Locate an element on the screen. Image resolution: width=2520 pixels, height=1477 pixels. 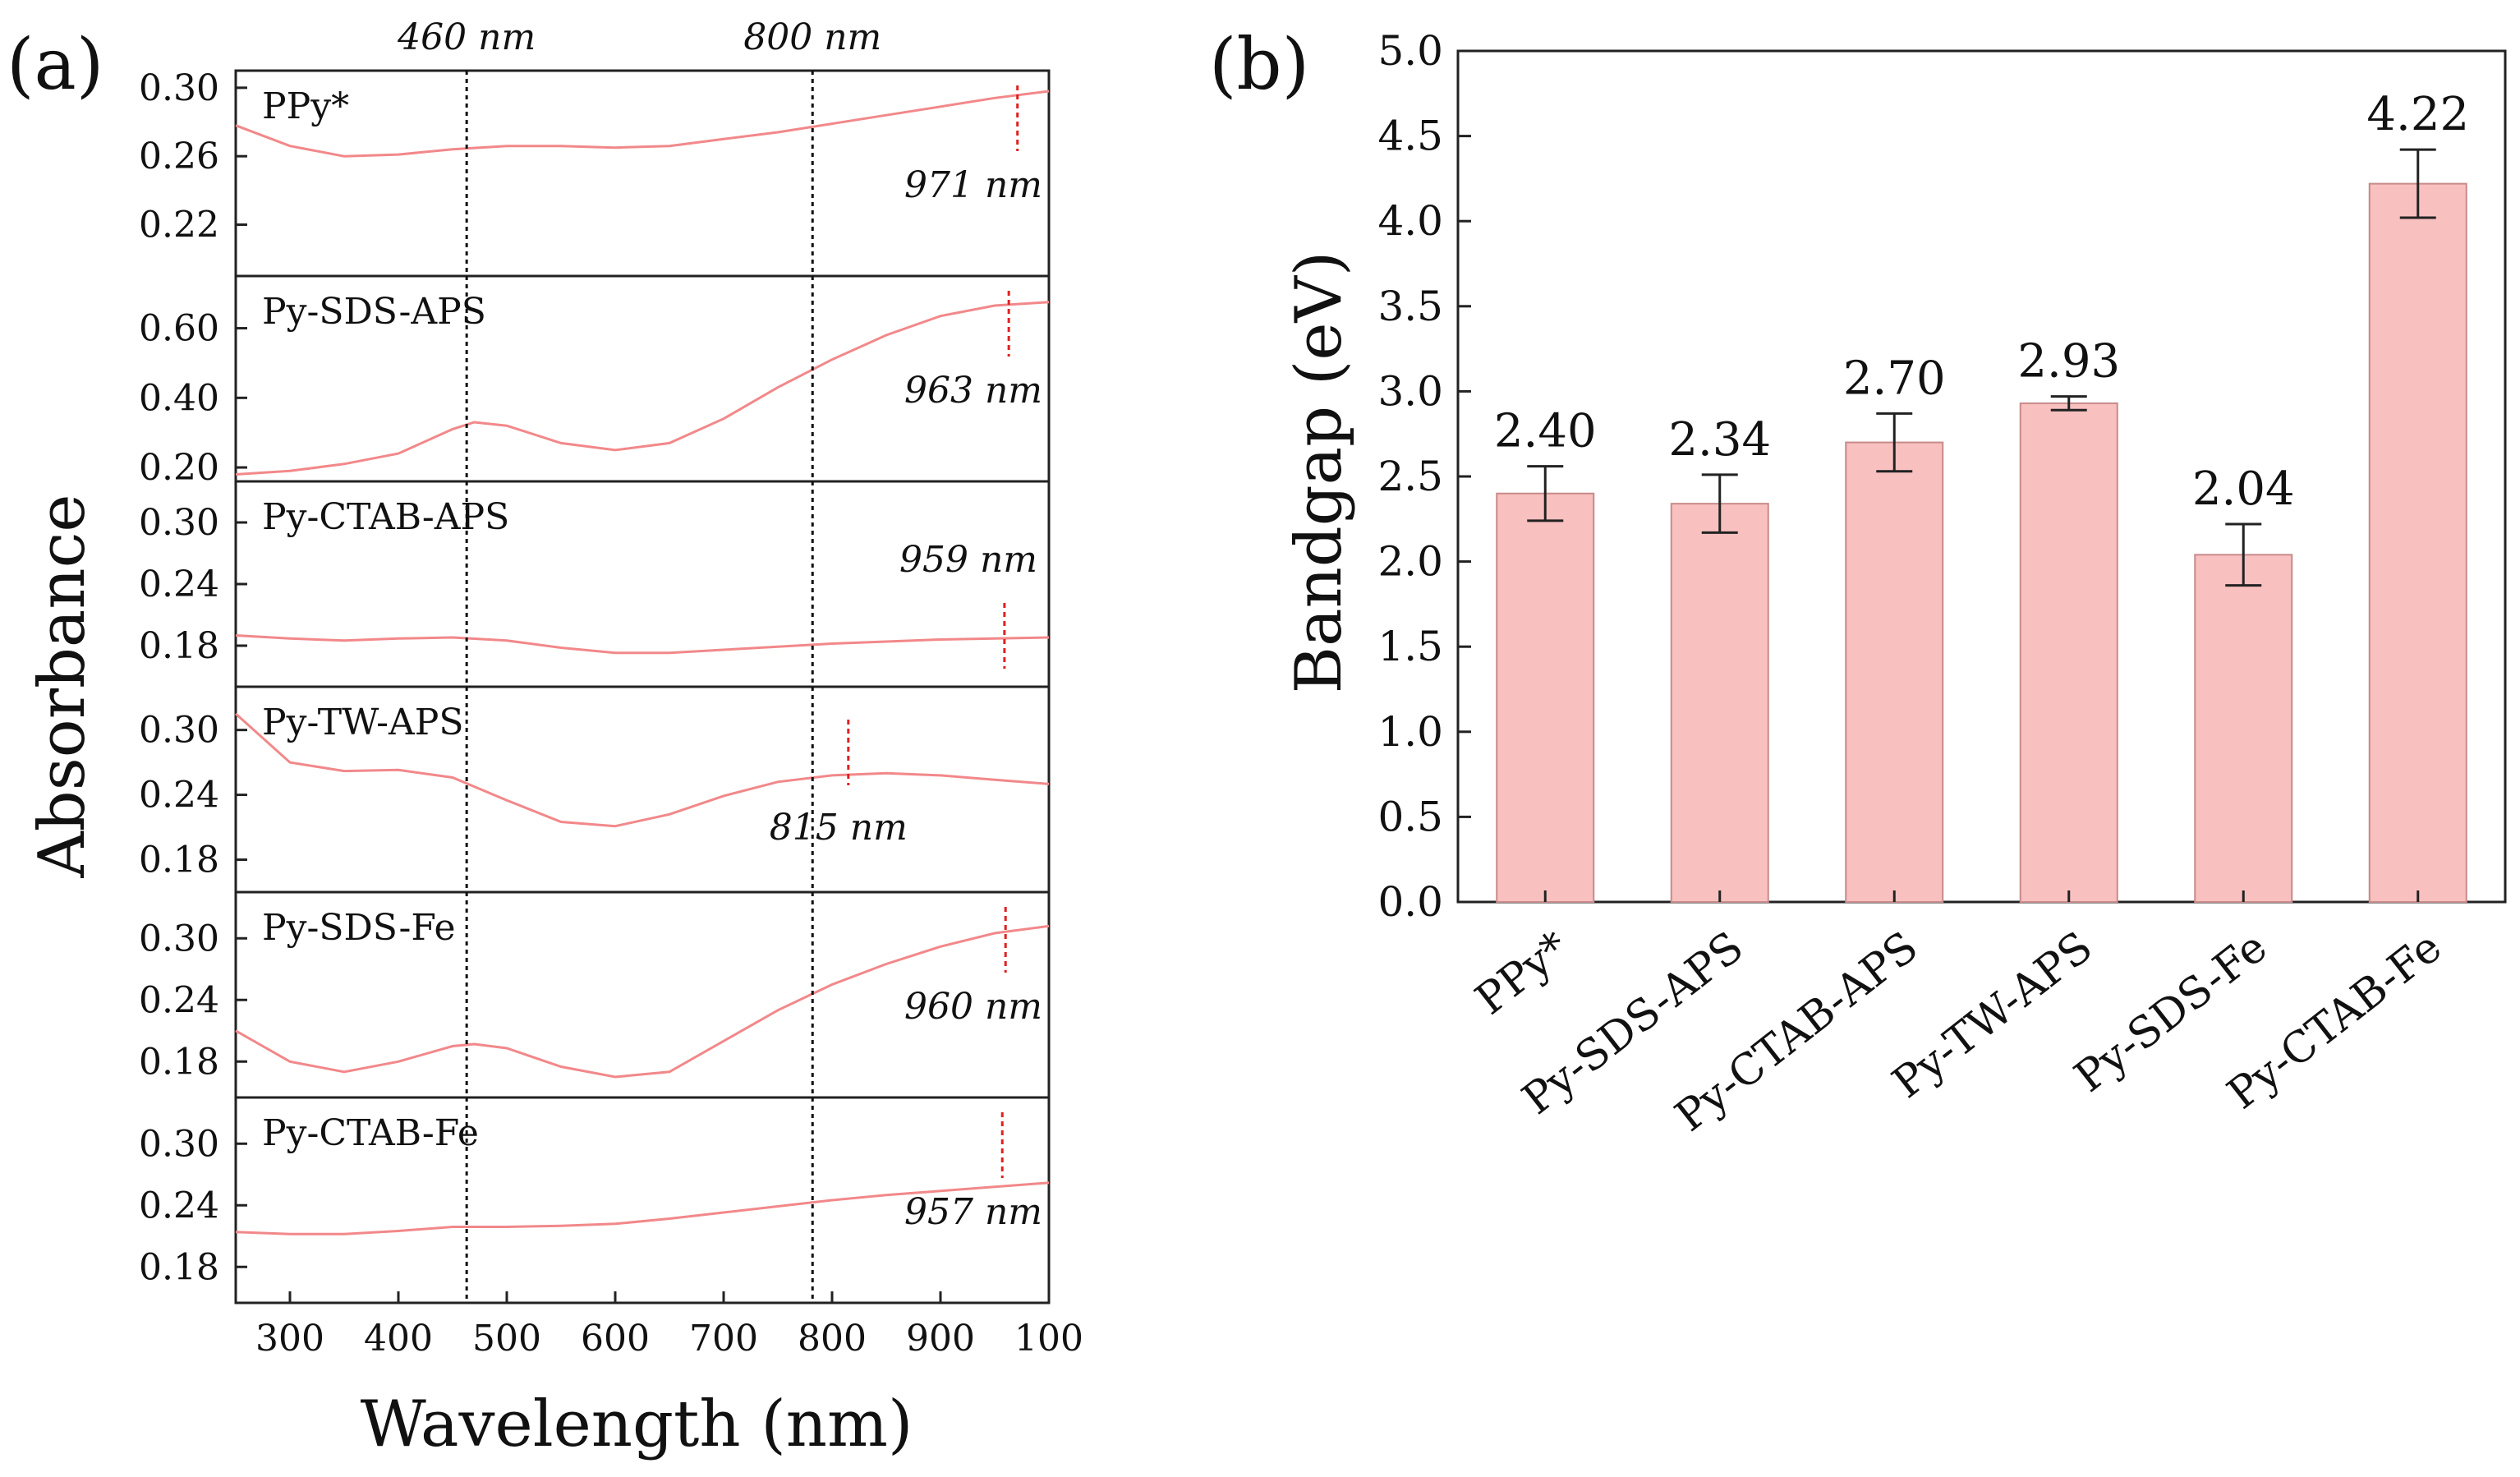
spectrum-name-label: Py-CTAB-Fe is located at coordinates (370, 1133).